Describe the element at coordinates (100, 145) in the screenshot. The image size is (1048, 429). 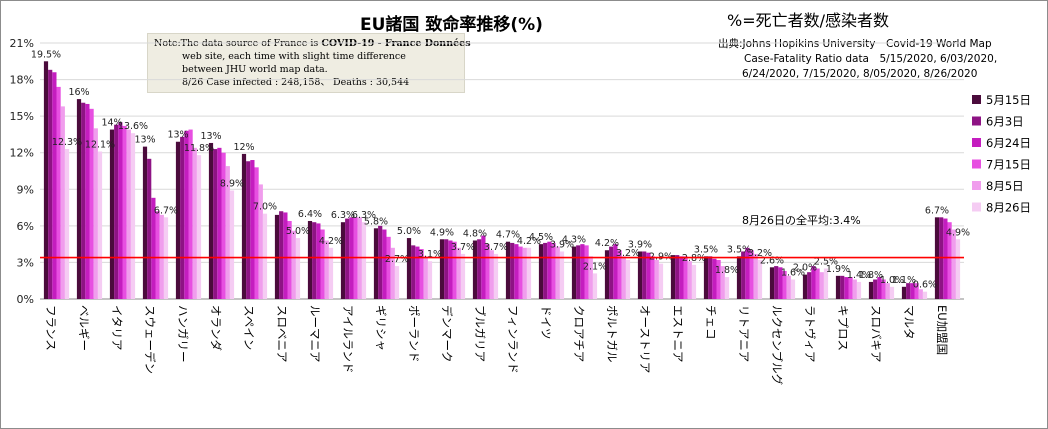
I see `data-label: 12.1%` at that location.